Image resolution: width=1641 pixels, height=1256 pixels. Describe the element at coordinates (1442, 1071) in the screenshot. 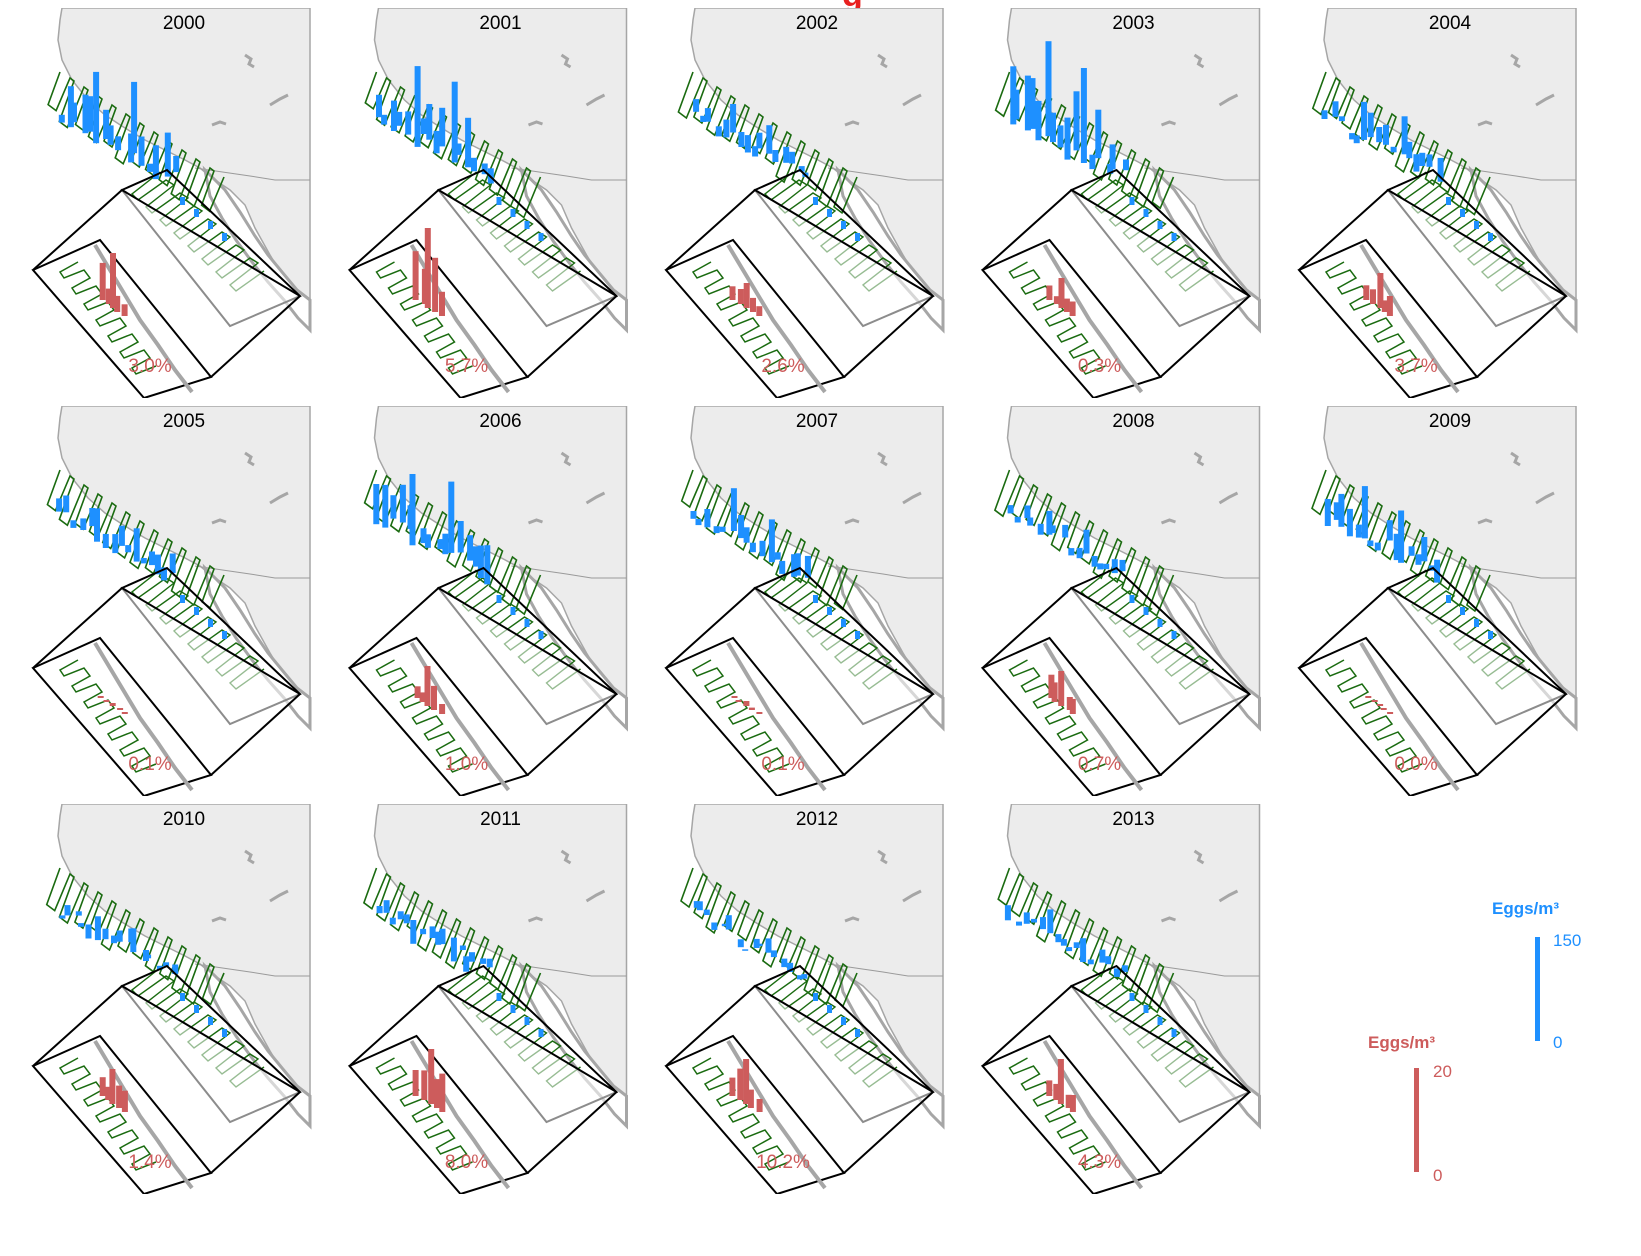

I see `legend-red-max: 20` at that location.